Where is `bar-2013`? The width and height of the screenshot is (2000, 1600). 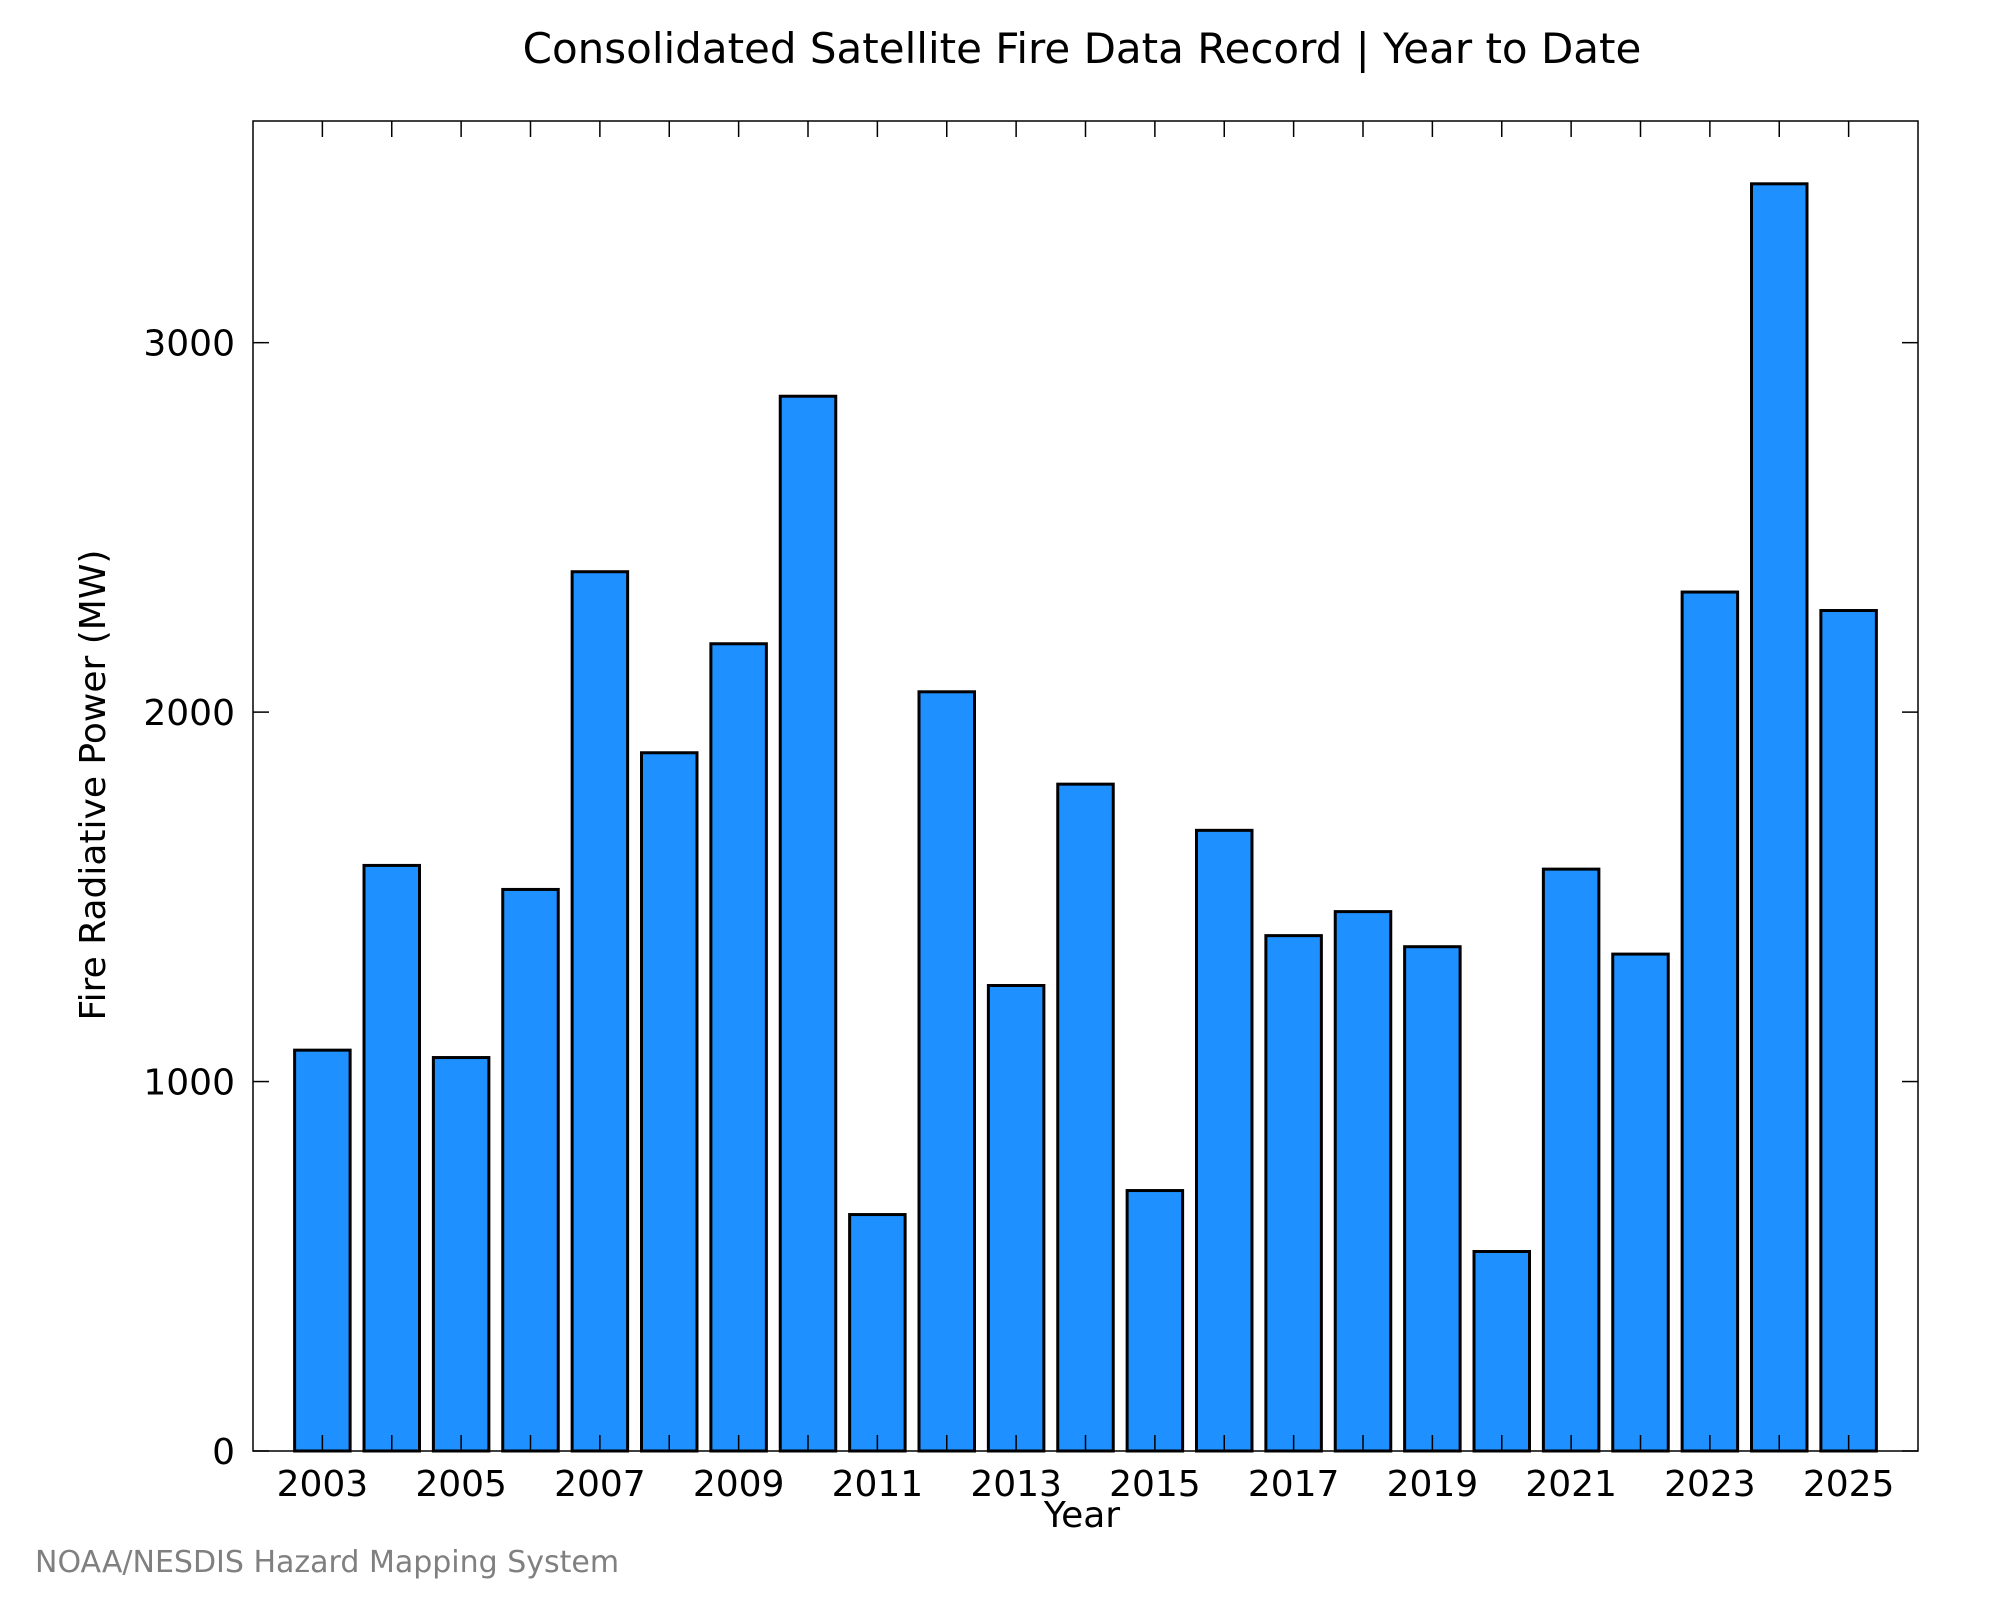 bar-2013 is located at coordinates (1016, 1218).